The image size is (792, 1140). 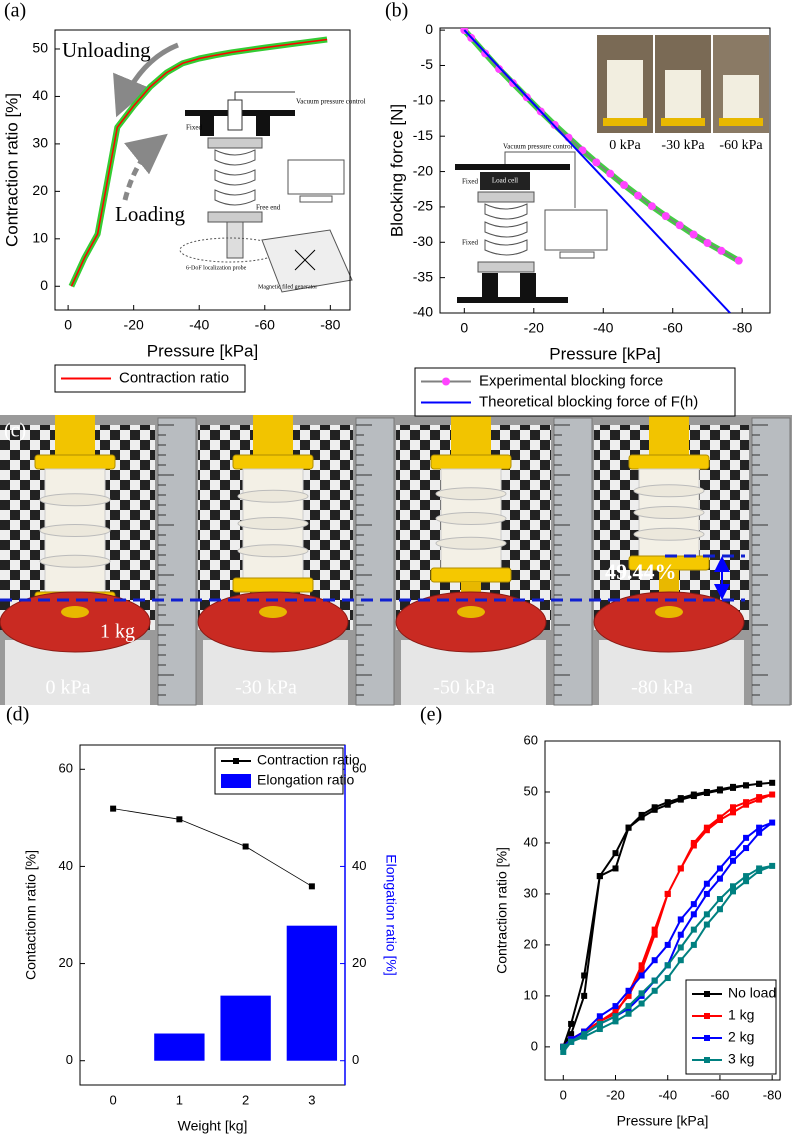 I want to click on inset-label: Fixed, so click(x=470, y=243).